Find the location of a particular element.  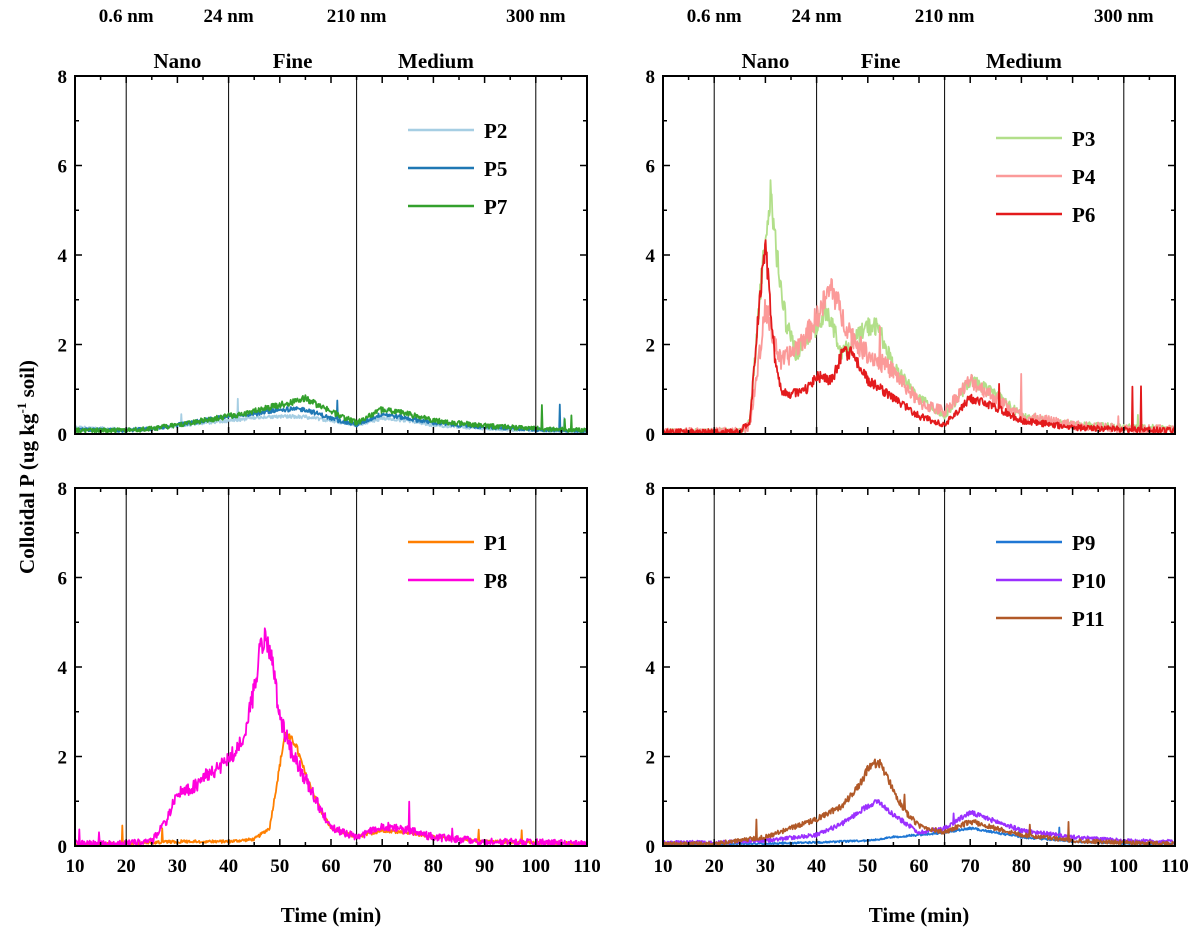

series-line-P4 is located at coordinates (919, 356).